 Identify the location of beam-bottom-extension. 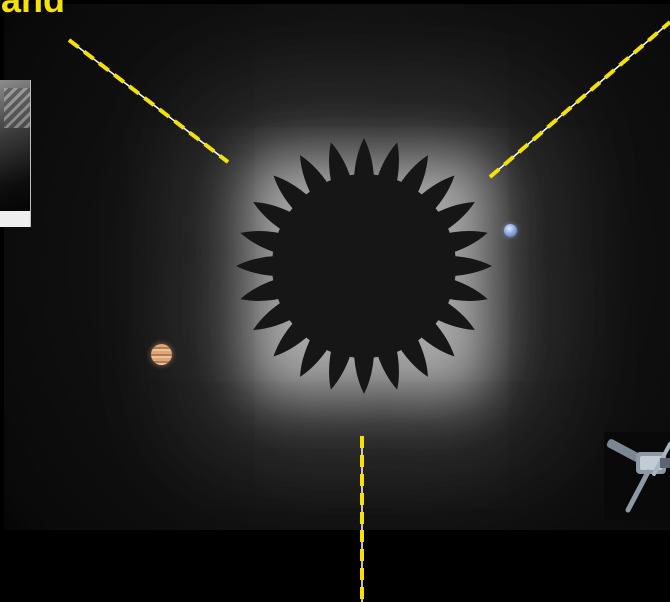
(362, 566).